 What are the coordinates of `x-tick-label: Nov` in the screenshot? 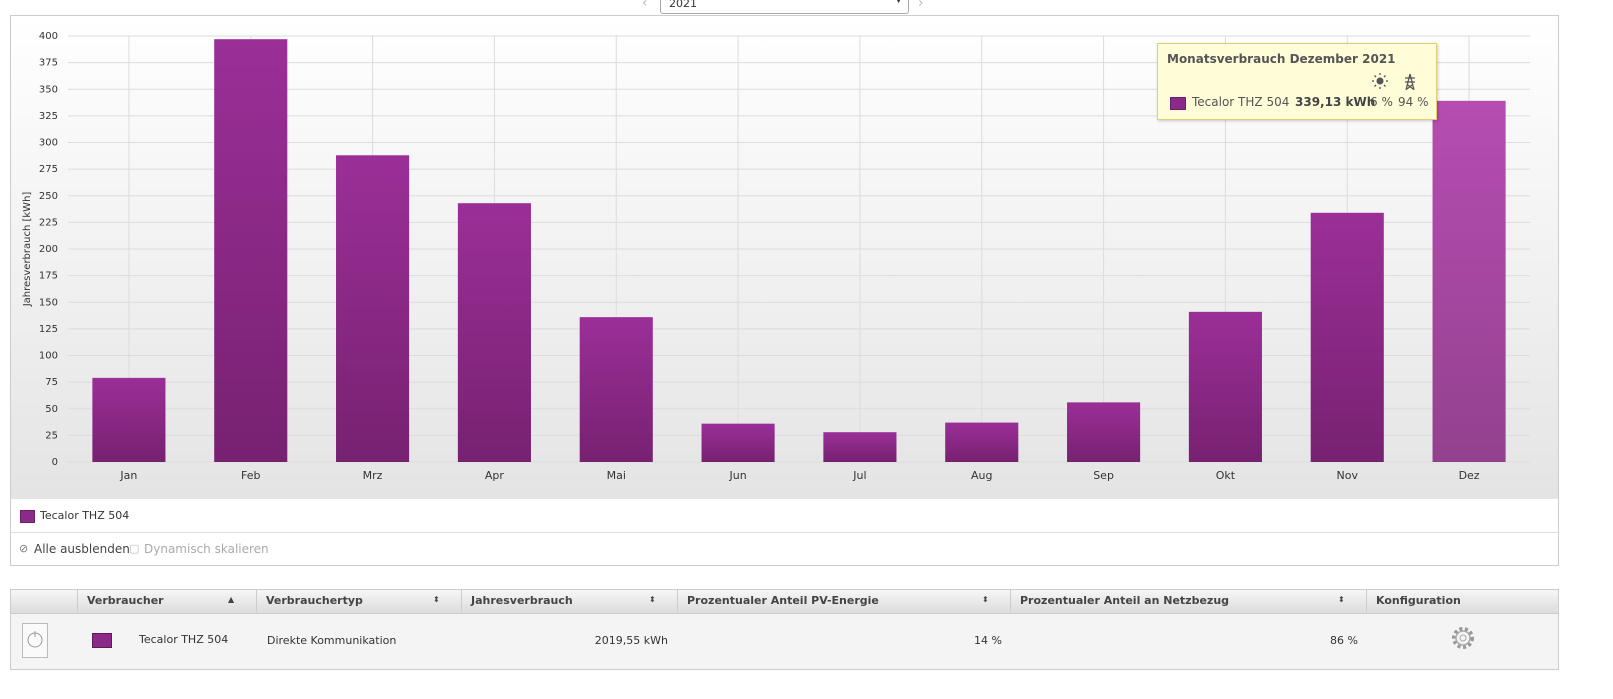 It's located at (1348, 475).